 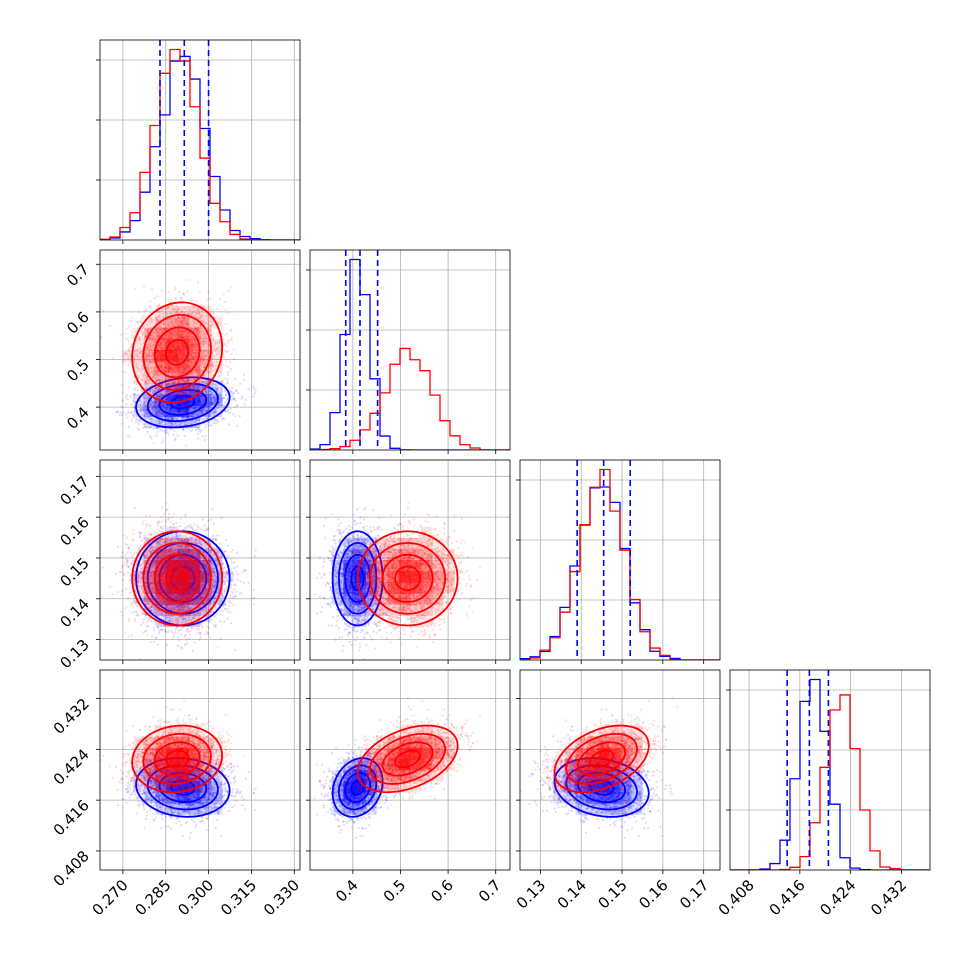 I want to click on density-cell, so click(x=172, y=367).